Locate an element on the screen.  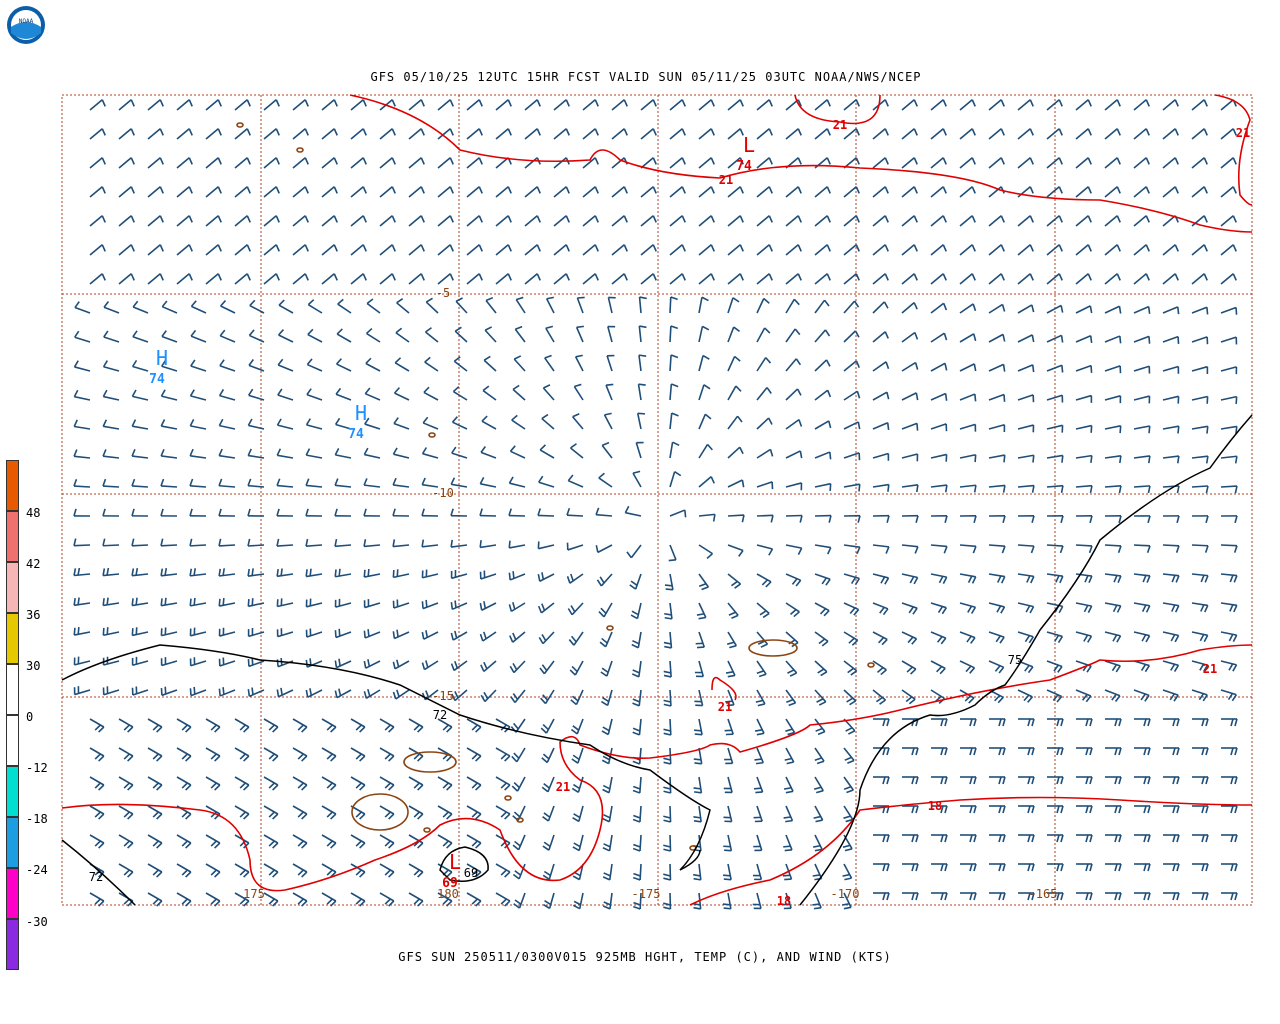
height-contour is located at coordinates (98, 872).